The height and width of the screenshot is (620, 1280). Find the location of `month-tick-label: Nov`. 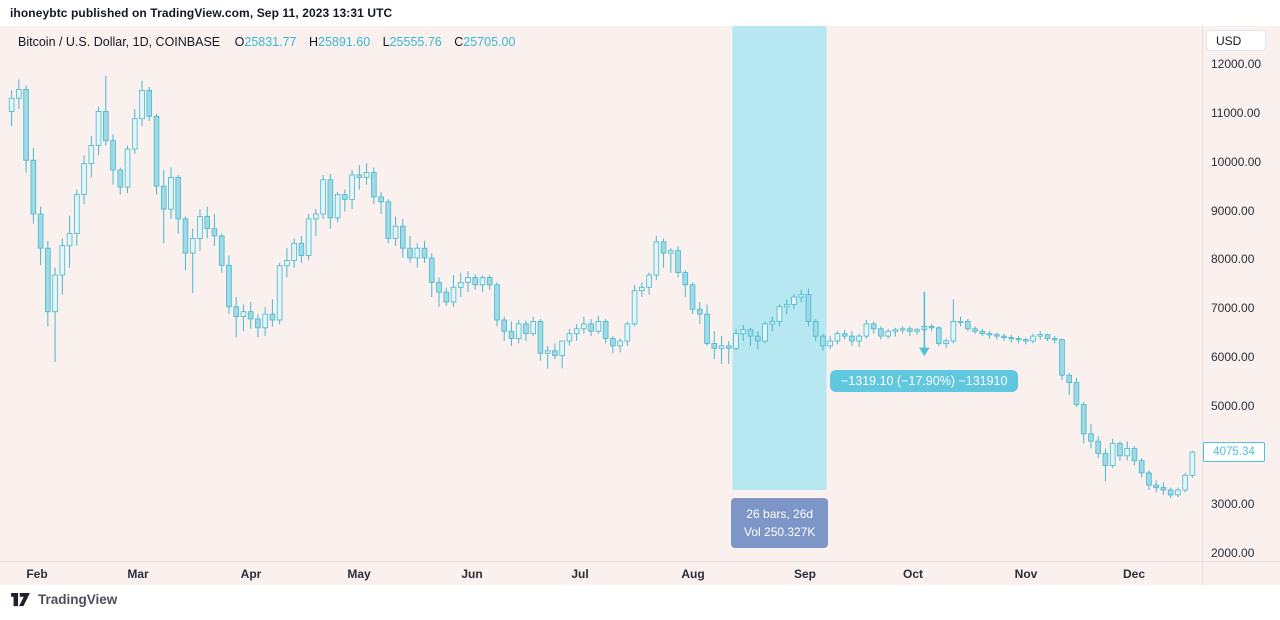

month-tick-label: Nov is located at coordinates (1026, 574).